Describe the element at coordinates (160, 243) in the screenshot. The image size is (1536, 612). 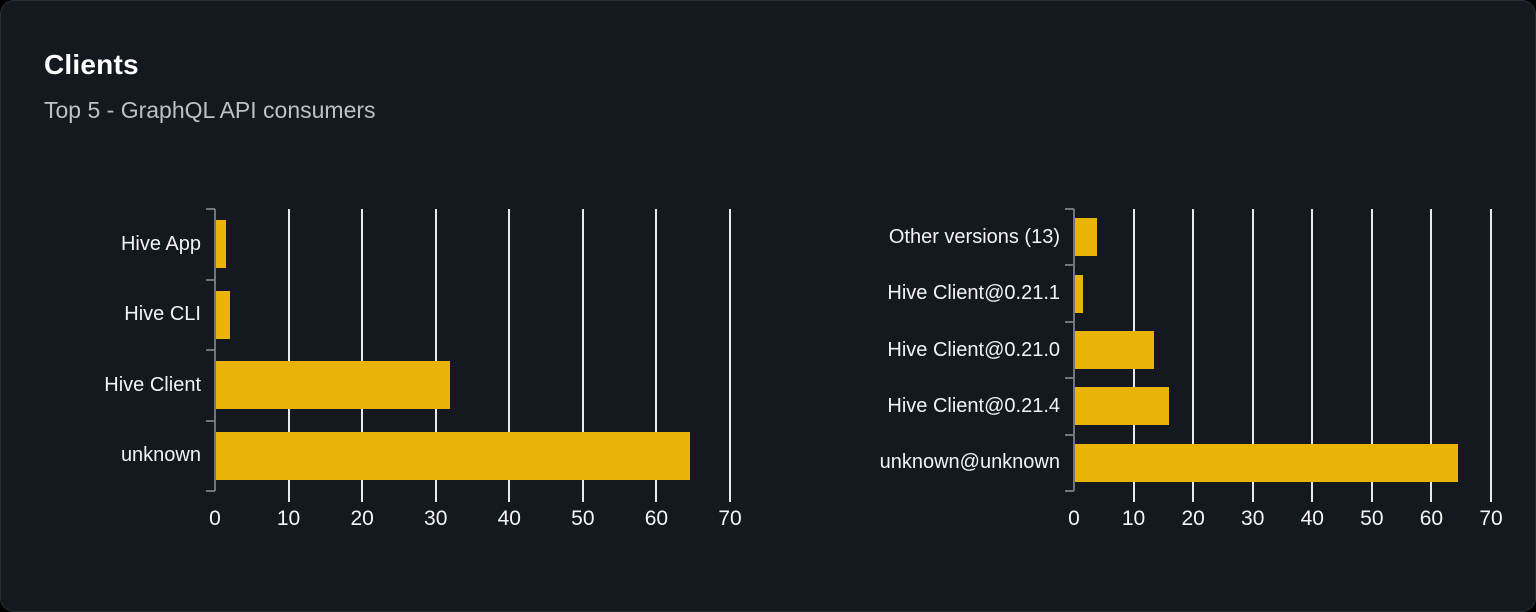
I see `category-label: Hive App` at that location.